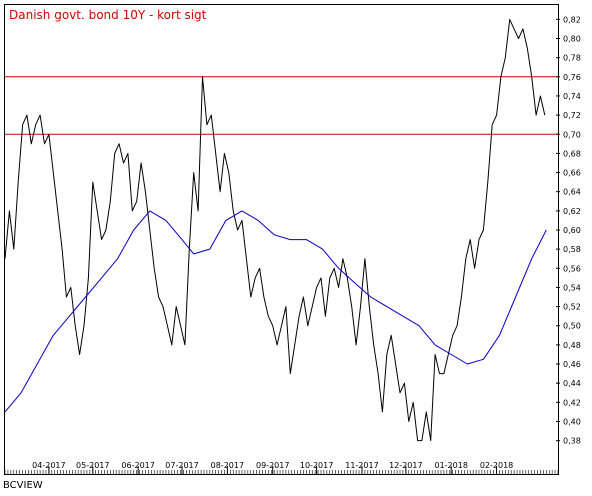 Image resolution: width=592 pixels, height=496 pixels. What do you see at coordinates (572, 58) in the screenshot?
I see `y-tick-label: 0,78` at bounding box center [572, 58].